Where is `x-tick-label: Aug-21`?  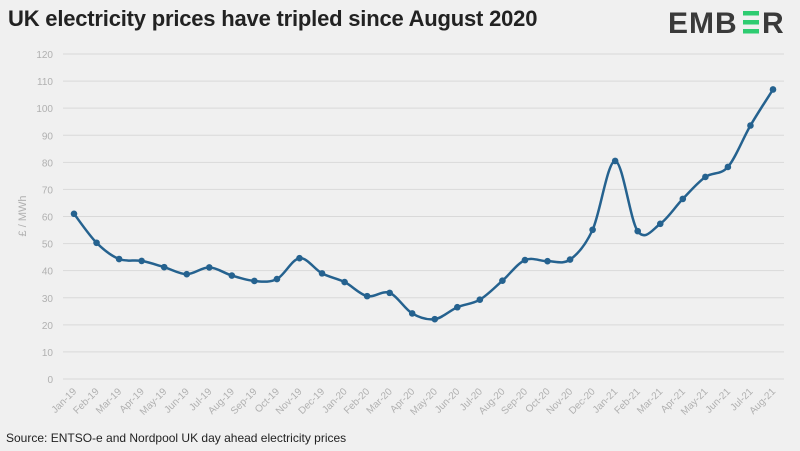 x-tick-label: Aug-21 is located at coordinates (763, 401).